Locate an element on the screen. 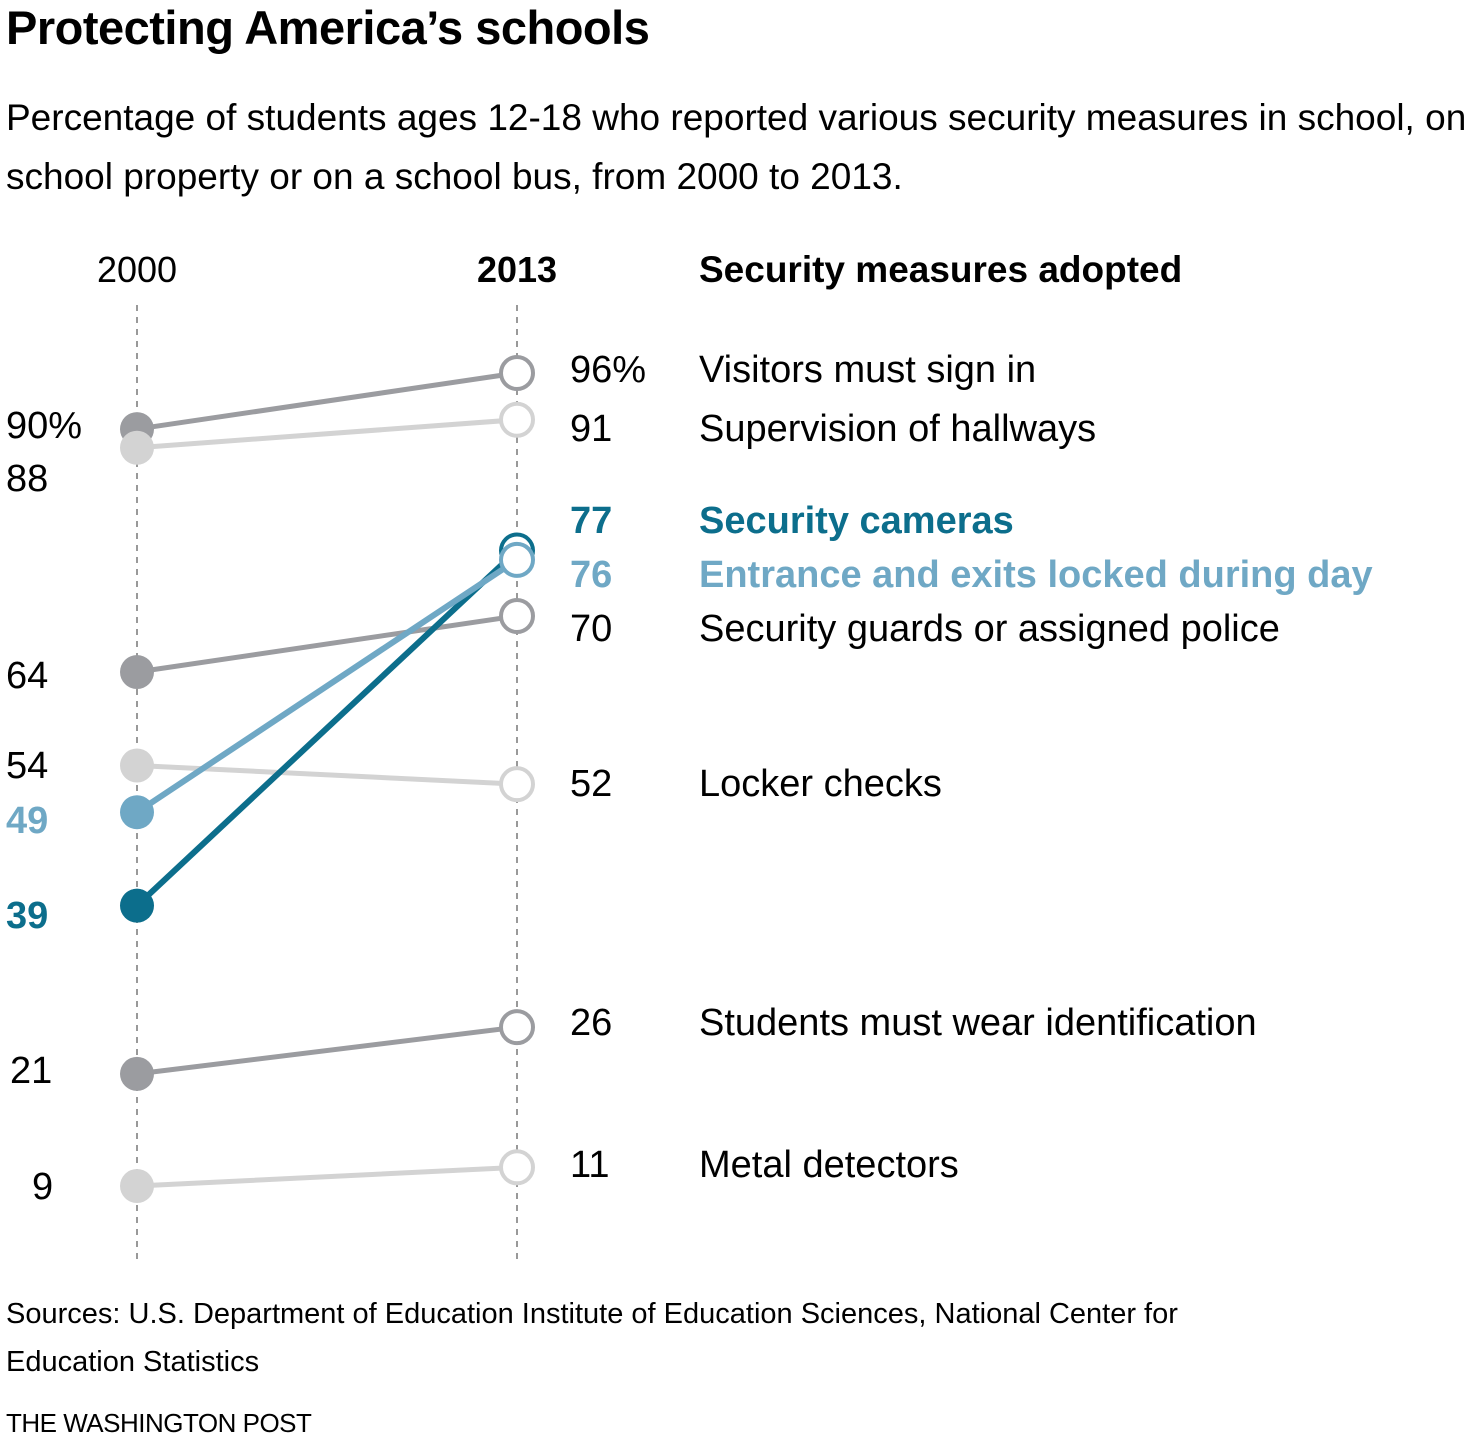  point-2000-supervision-of-hallways is located at coordinates (137, 447).